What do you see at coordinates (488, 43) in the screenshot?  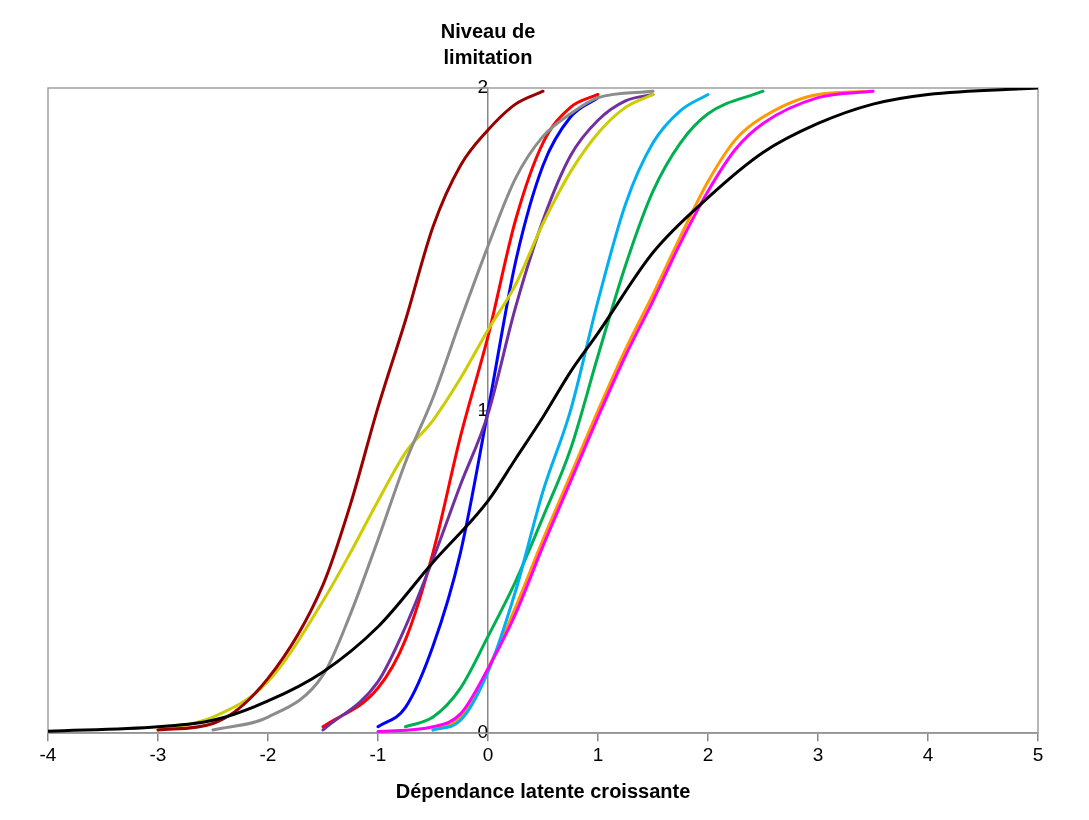 I see `y-axis-title: Niveau de limitation` at bounding box center [488, 43].